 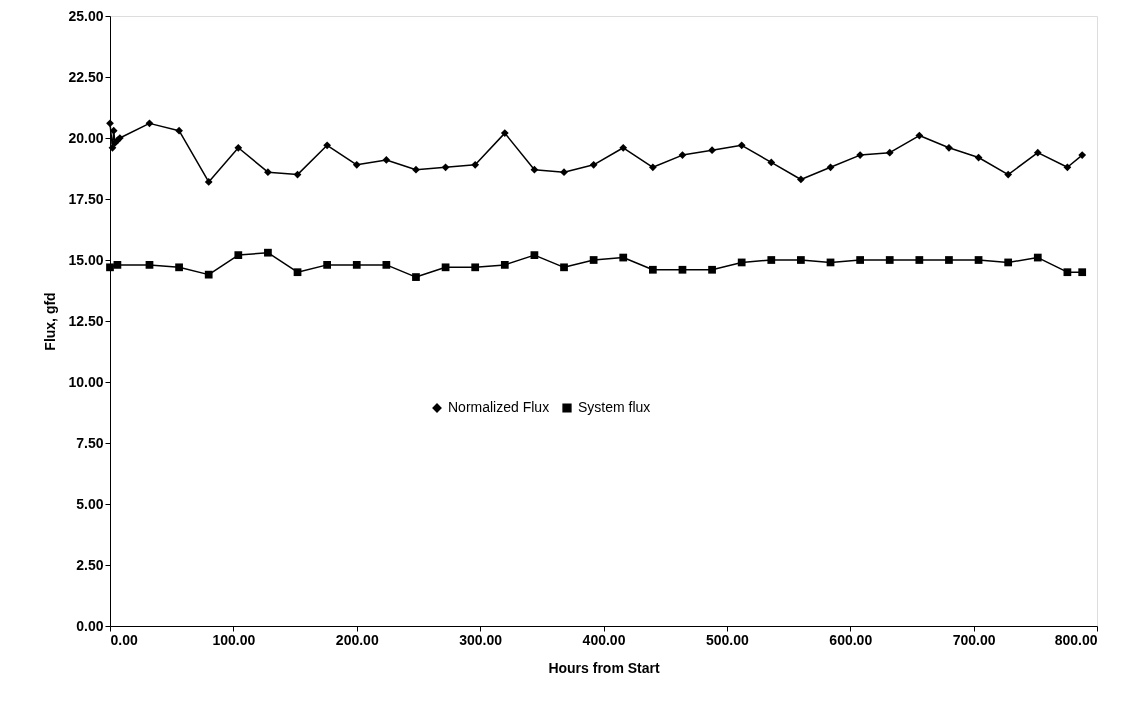 I want to click on y-tick-label: 0.00, so click(x=90, y=625).